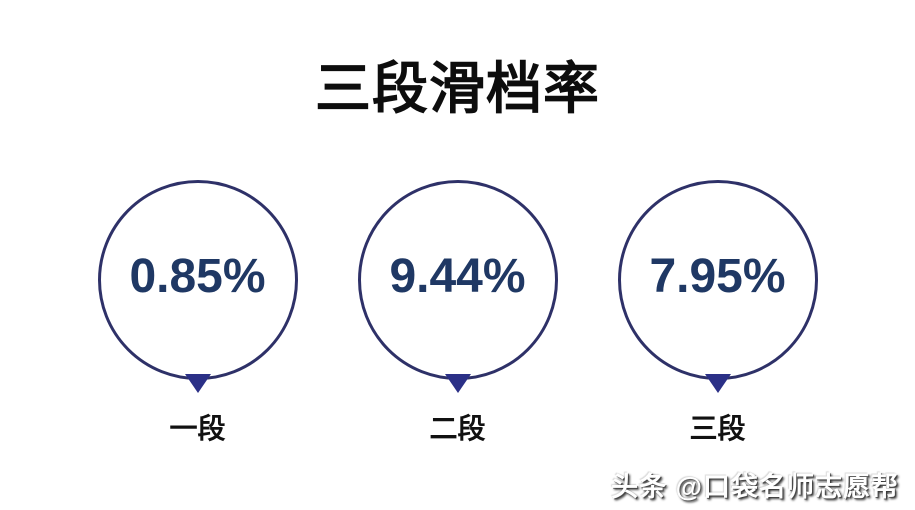 The height and width of the screenshot is (510, 915). I want to click on circle-callout-3: 7.95%, so click(717, 286).